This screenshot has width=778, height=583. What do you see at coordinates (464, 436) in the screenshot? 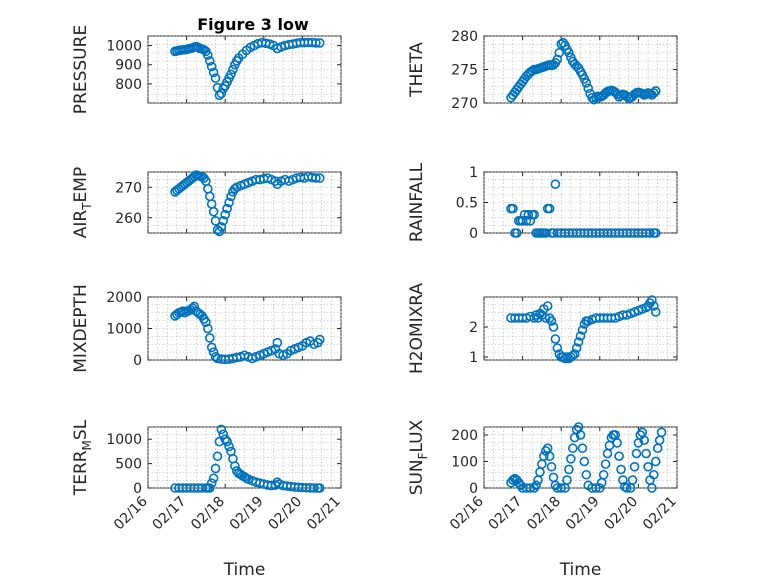
I see `y-tick-label: 200` at bounding box center [464, 436].